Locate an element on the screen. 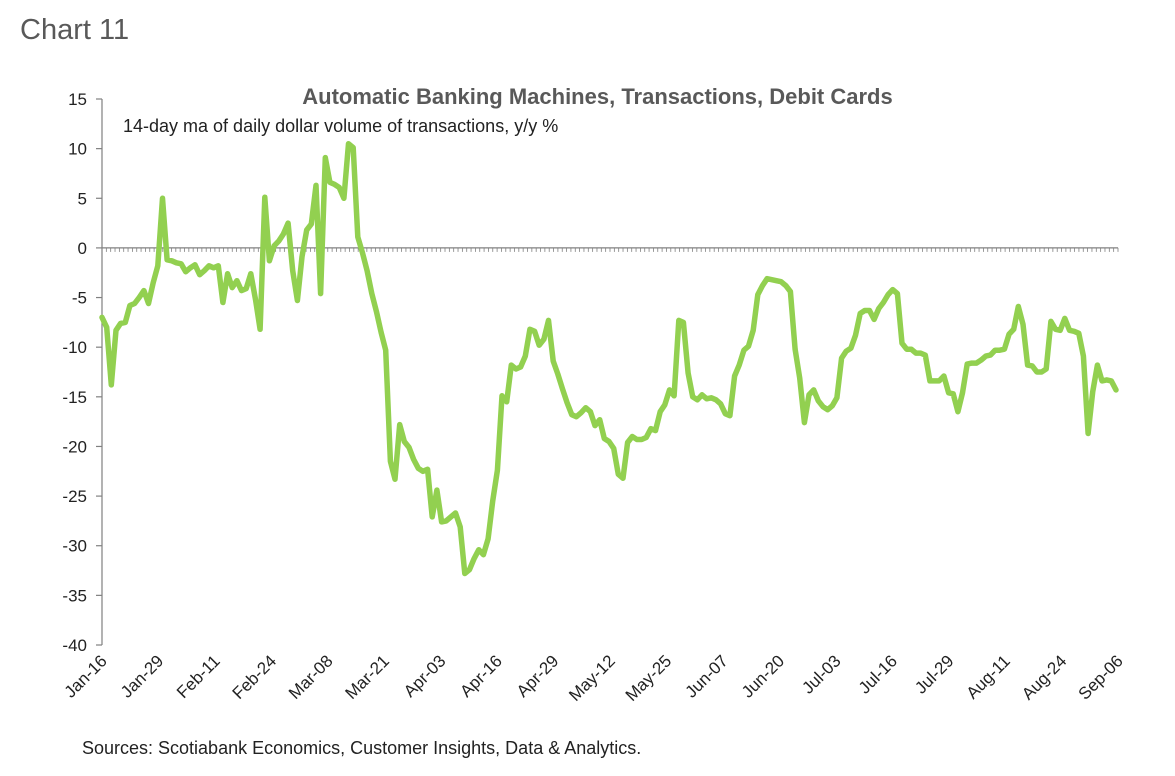 Image resolution: width=1175 pixels, height=776 pixels. x-tick-label: Aug-24 is located at coordinates (1044, 677).